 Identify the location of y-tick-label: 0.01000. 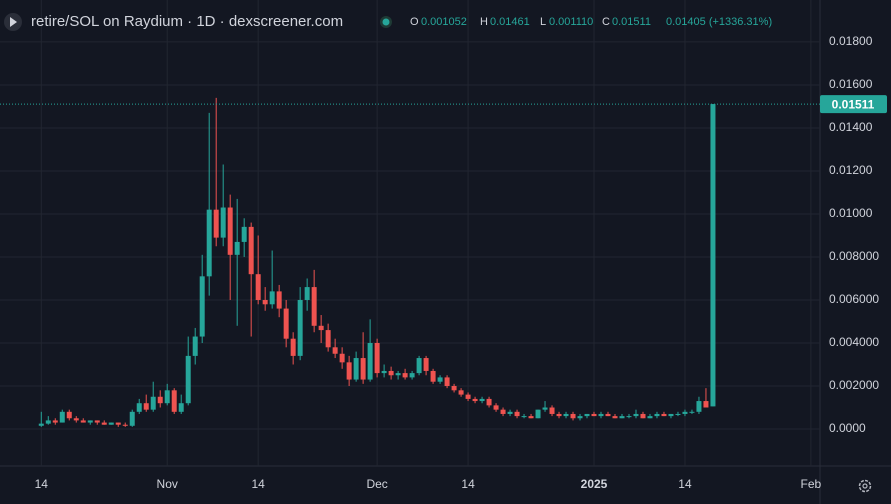
(851, 213).